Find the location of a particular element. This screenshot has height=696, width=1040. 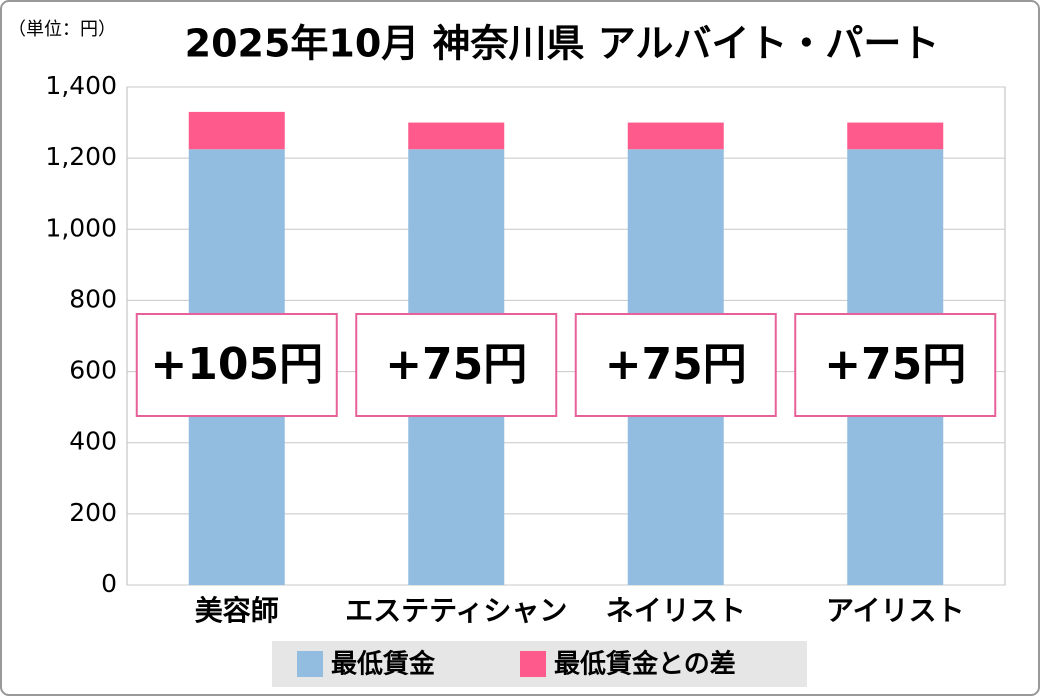

y-tick-label: 200 is located at coordinates (93, 512).